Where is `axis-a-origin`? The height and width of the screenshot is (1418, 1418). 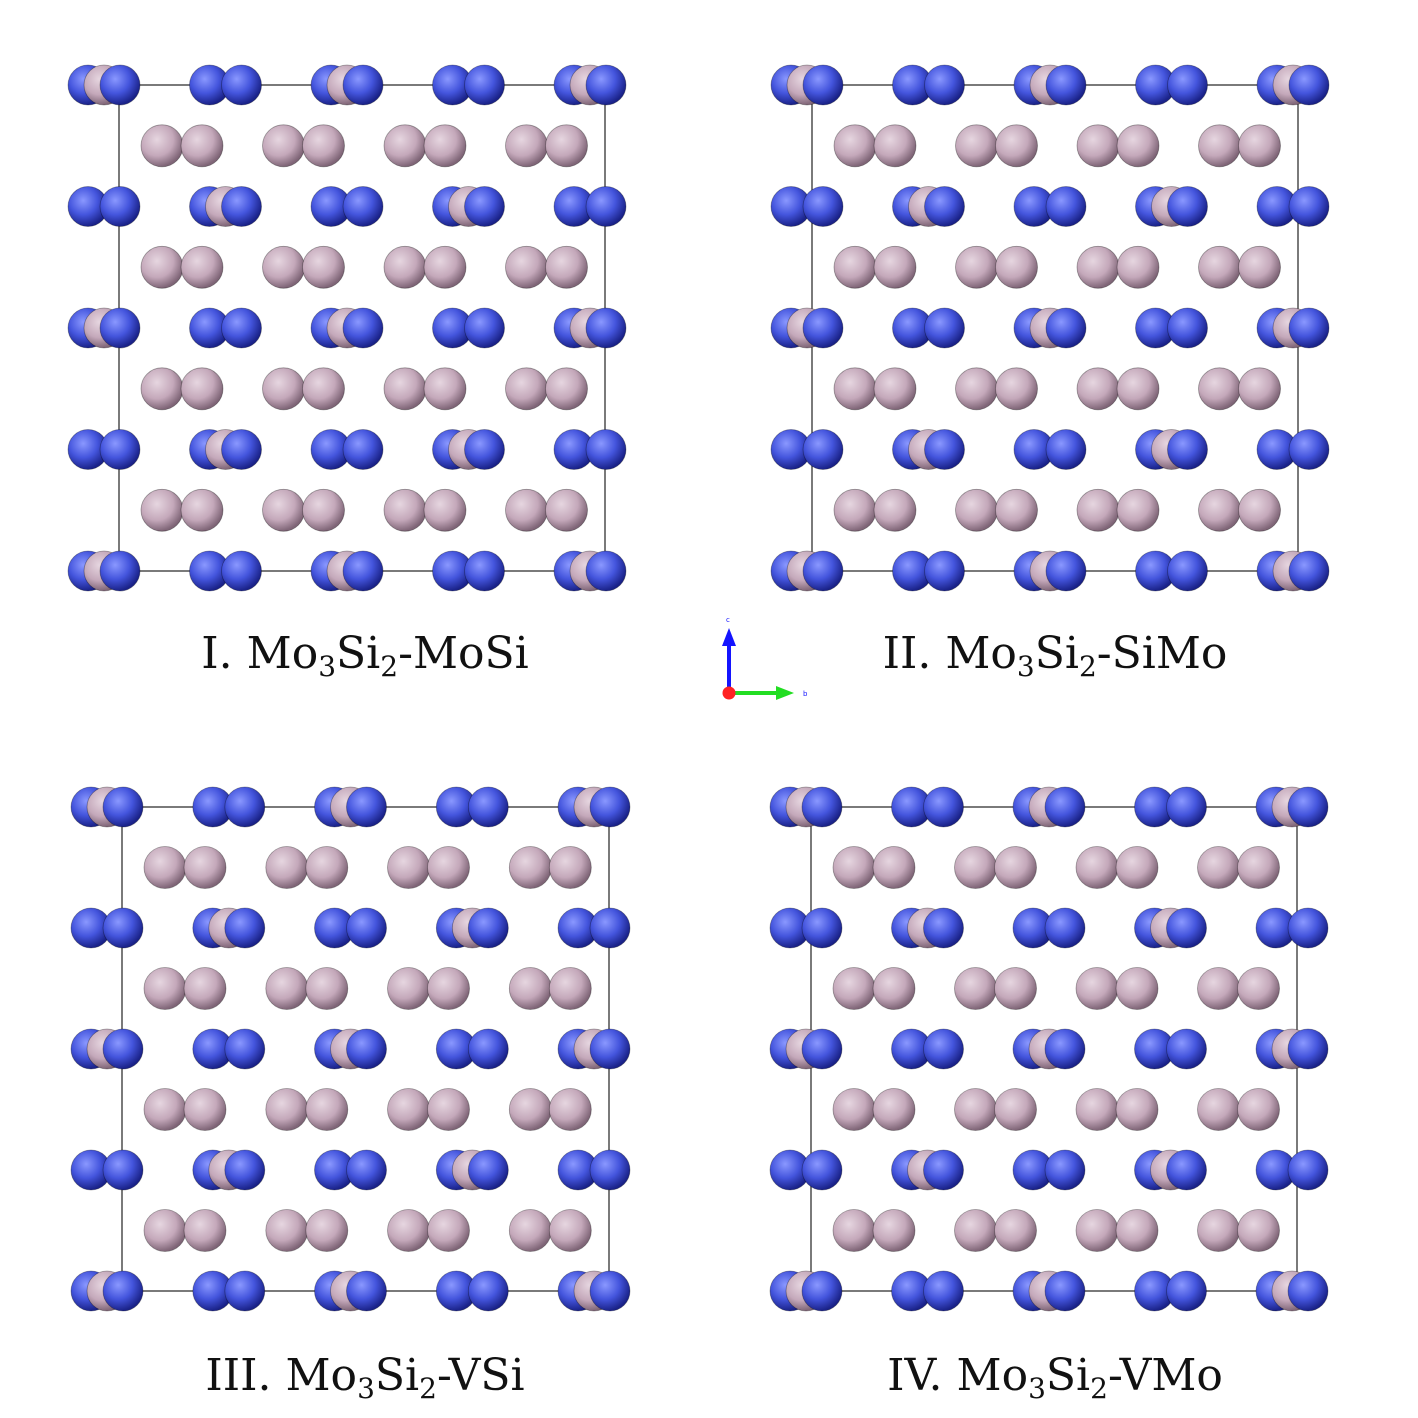 axis-a-origin is located at coordinates (729, 693).